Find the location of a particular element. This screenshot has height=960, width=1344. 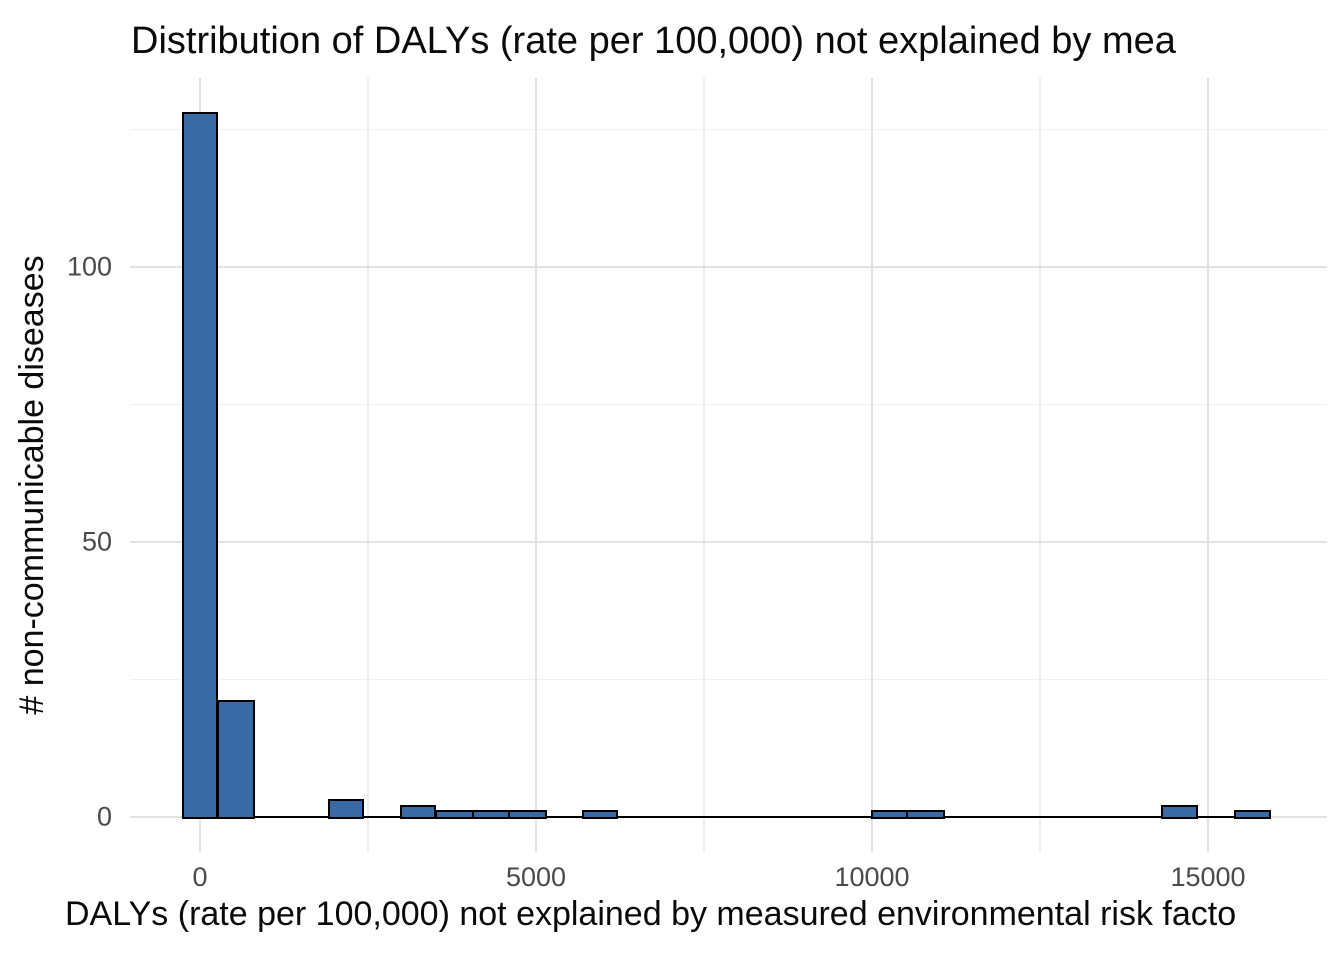

x-tick-label: 5000 is located at coordinates (536, 877).